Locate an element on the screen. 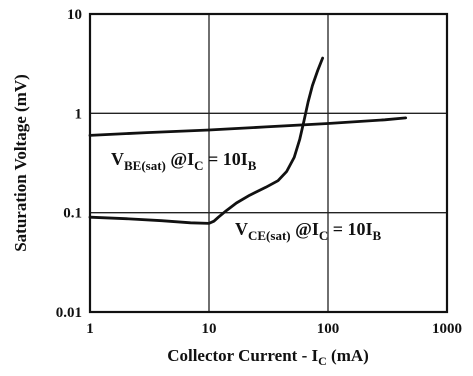  x-tick-label: 1 is located at coordinates (90, 329).